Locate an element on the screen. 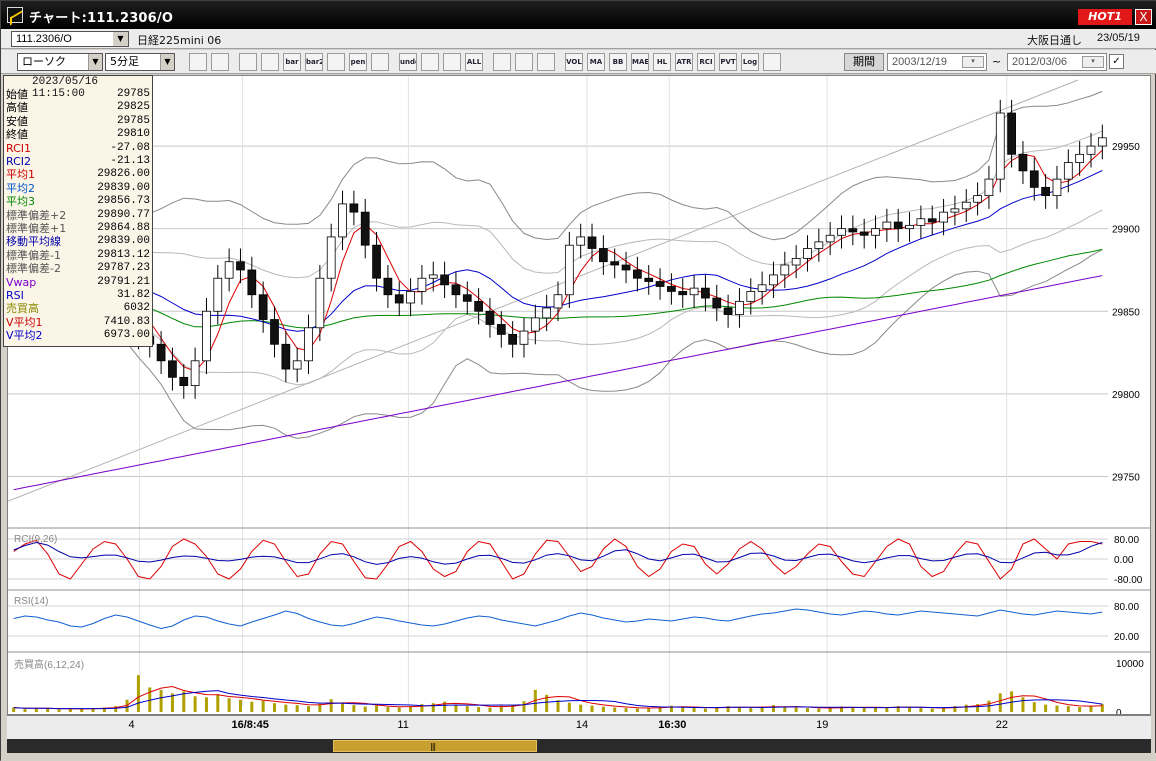 This screenshot has height=761, width=1156. symbol-input: 111.2306/O is located at coordinates (70, 39).